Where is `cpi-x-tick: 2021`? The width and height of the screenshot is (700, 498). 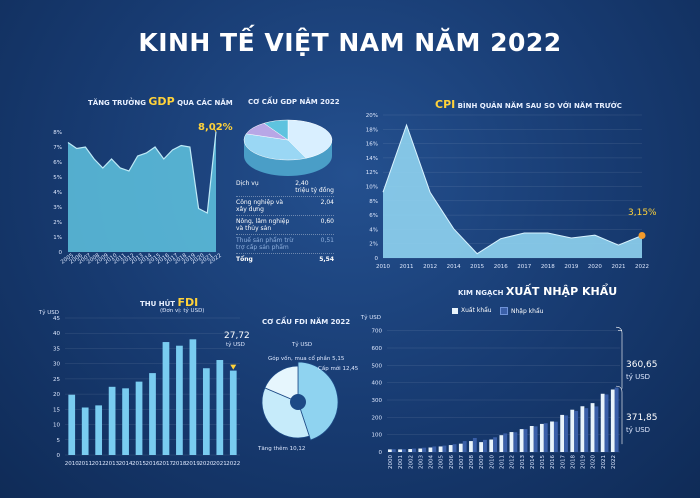
cpi-x-tick: 2021 is located at coordinates (618, 267).